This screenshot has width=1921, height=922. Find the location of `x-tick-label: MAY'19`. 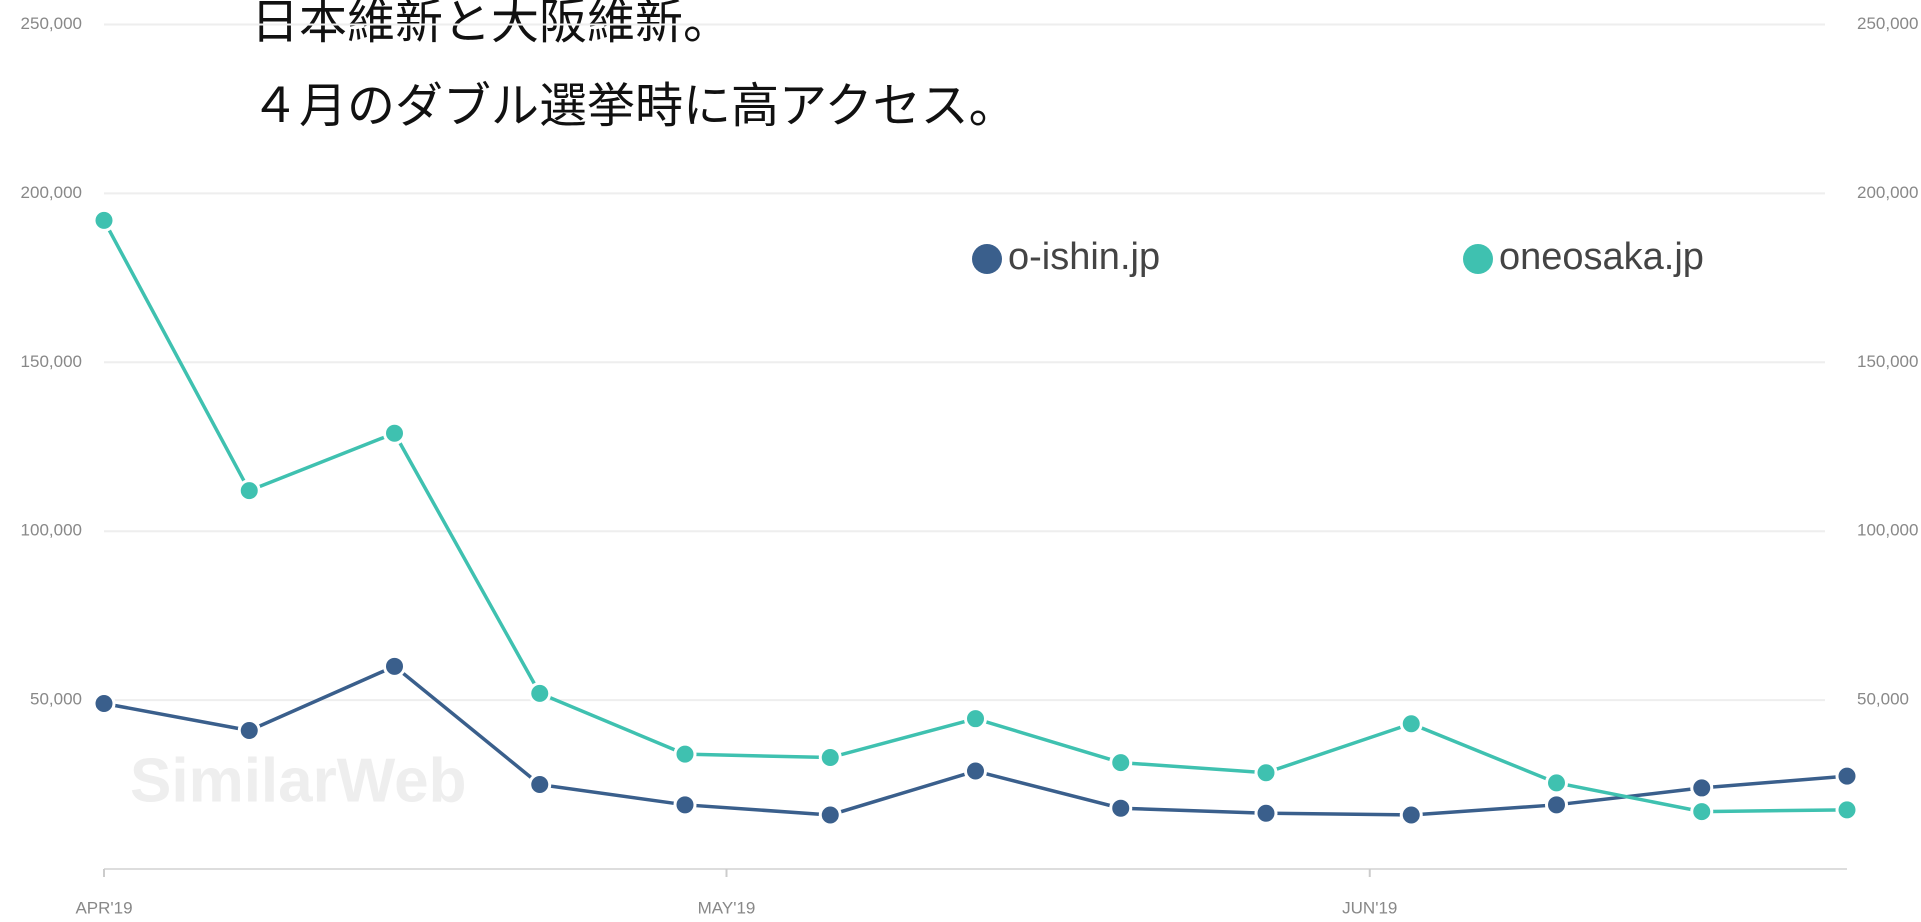

x-tick-label: MAY'19 is located at coordinates (727, 907).